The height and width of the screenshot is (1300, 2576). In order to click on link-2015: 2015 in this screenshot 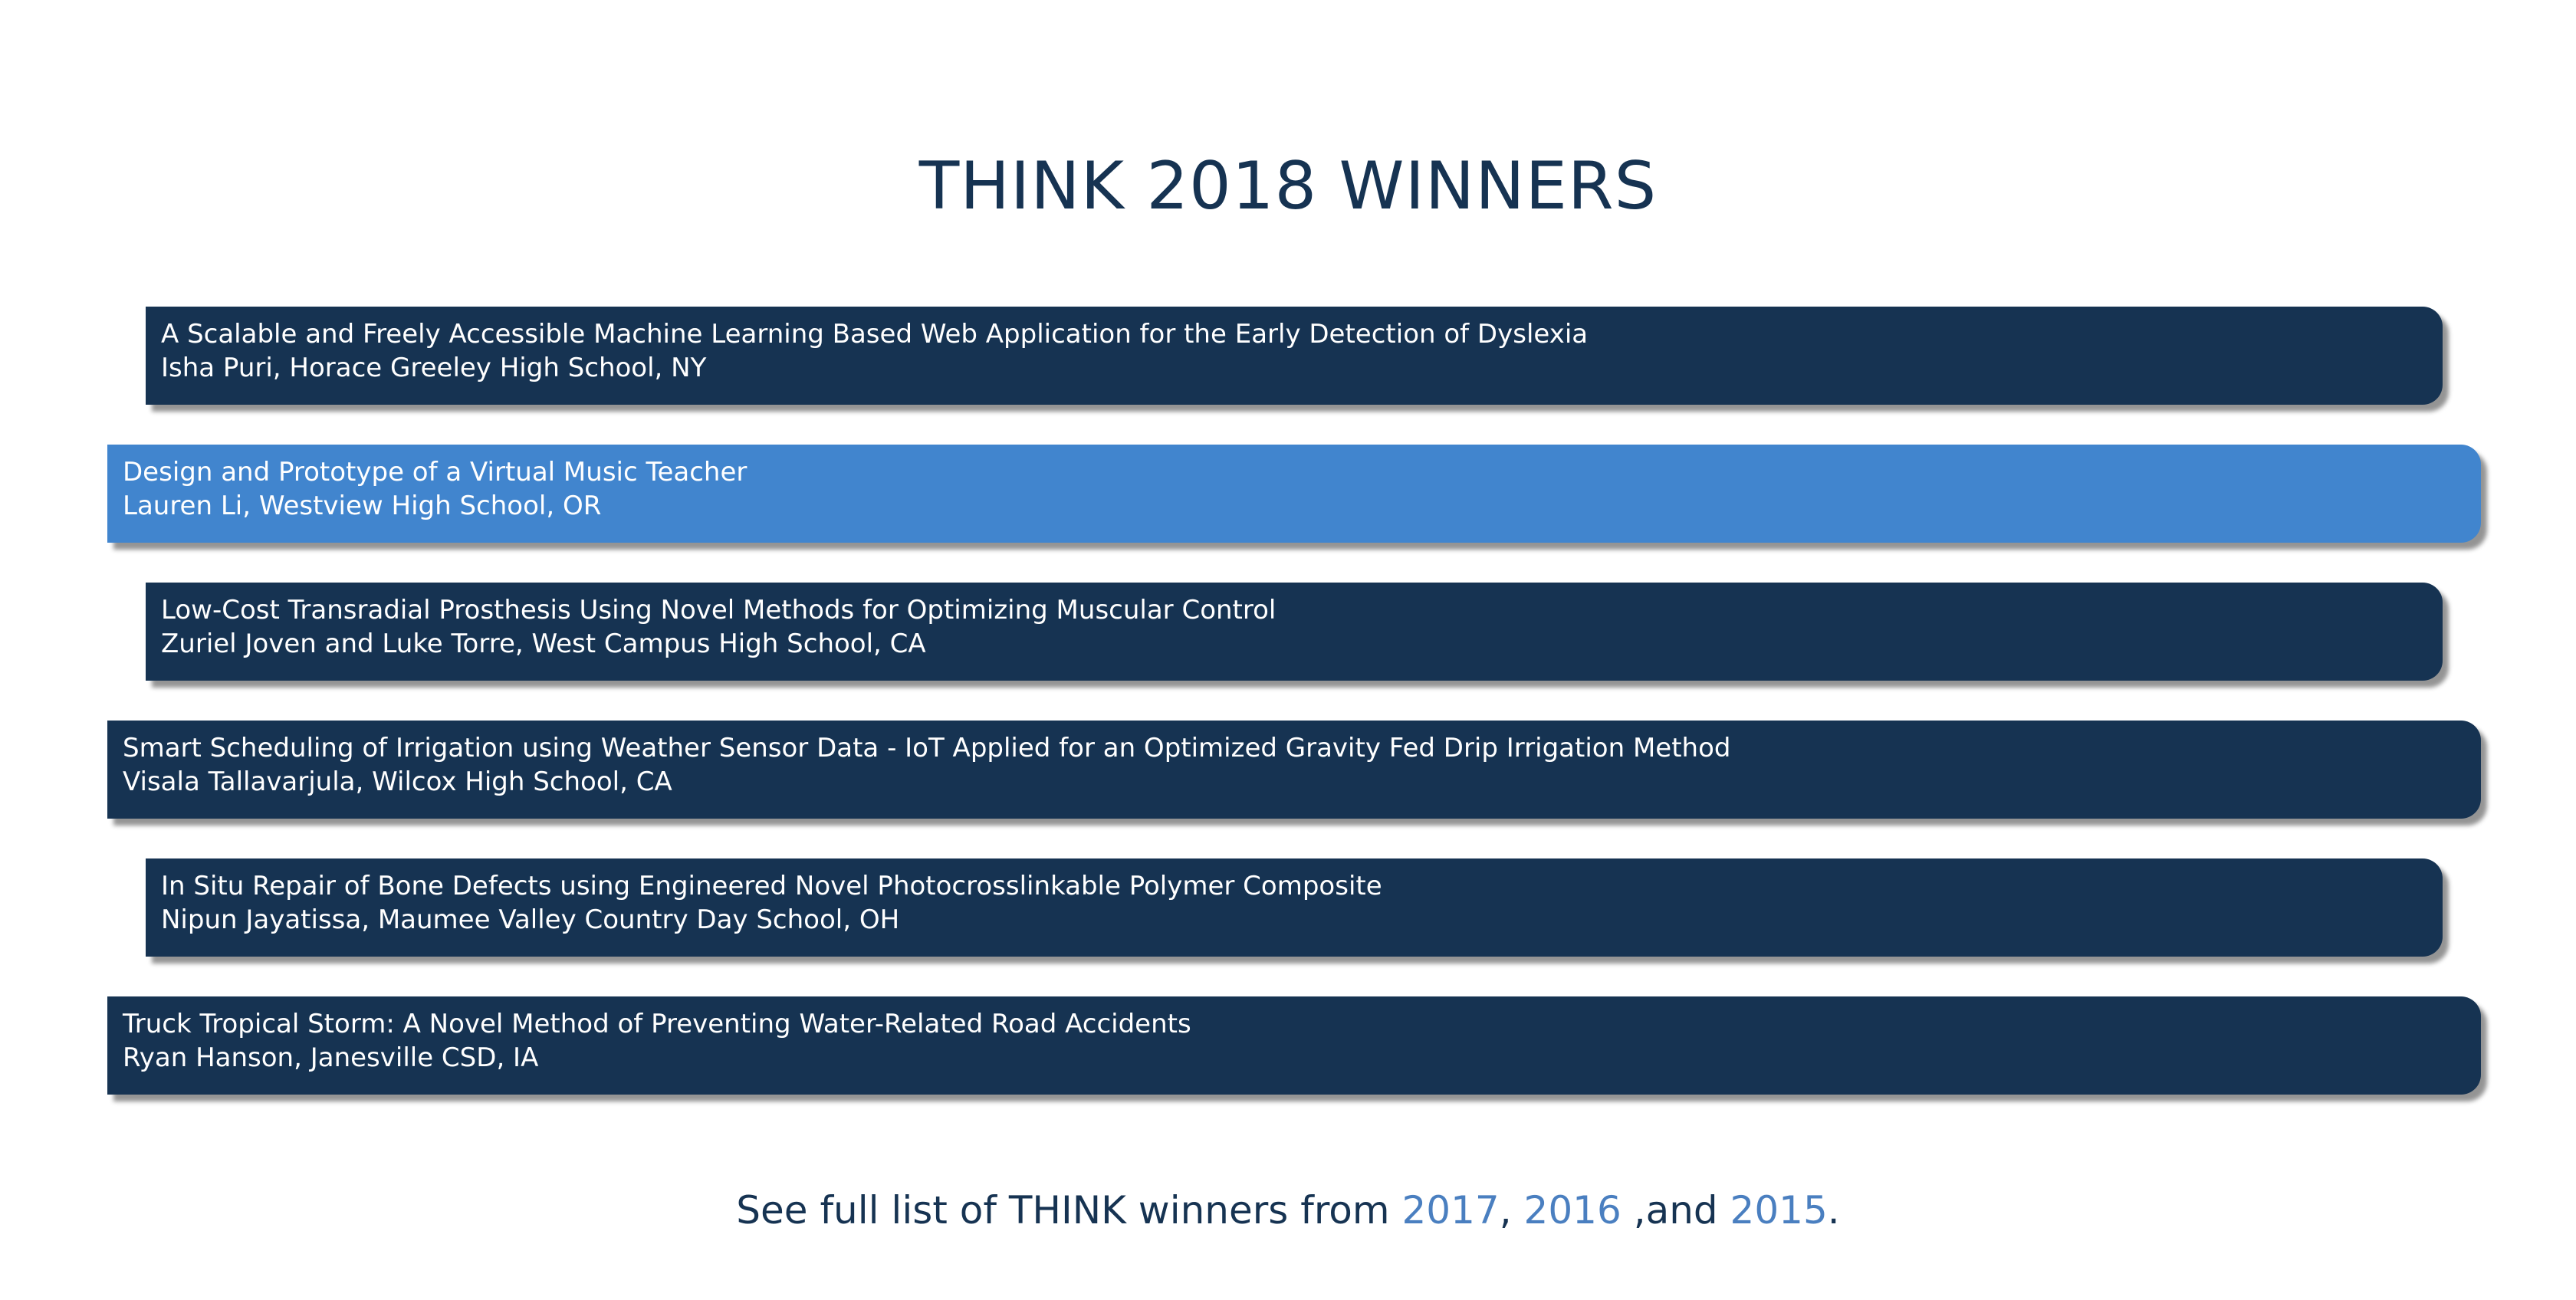, I will do `click(1779, 1210)`.